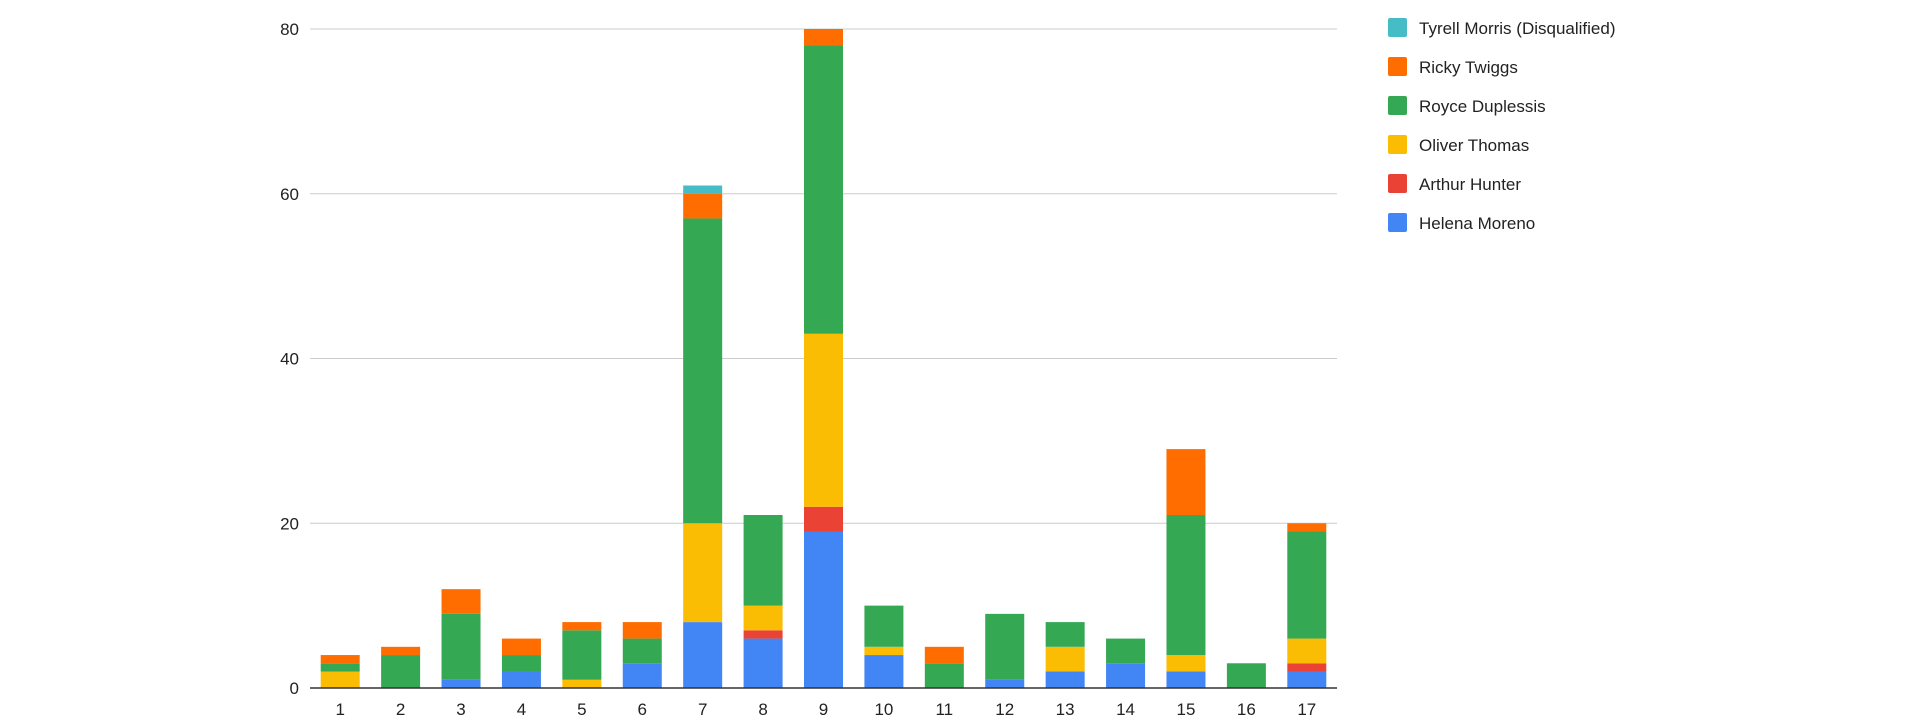 The image size is (1920, 720). I want to click on x-tick-label: 7, so click(702, 709).